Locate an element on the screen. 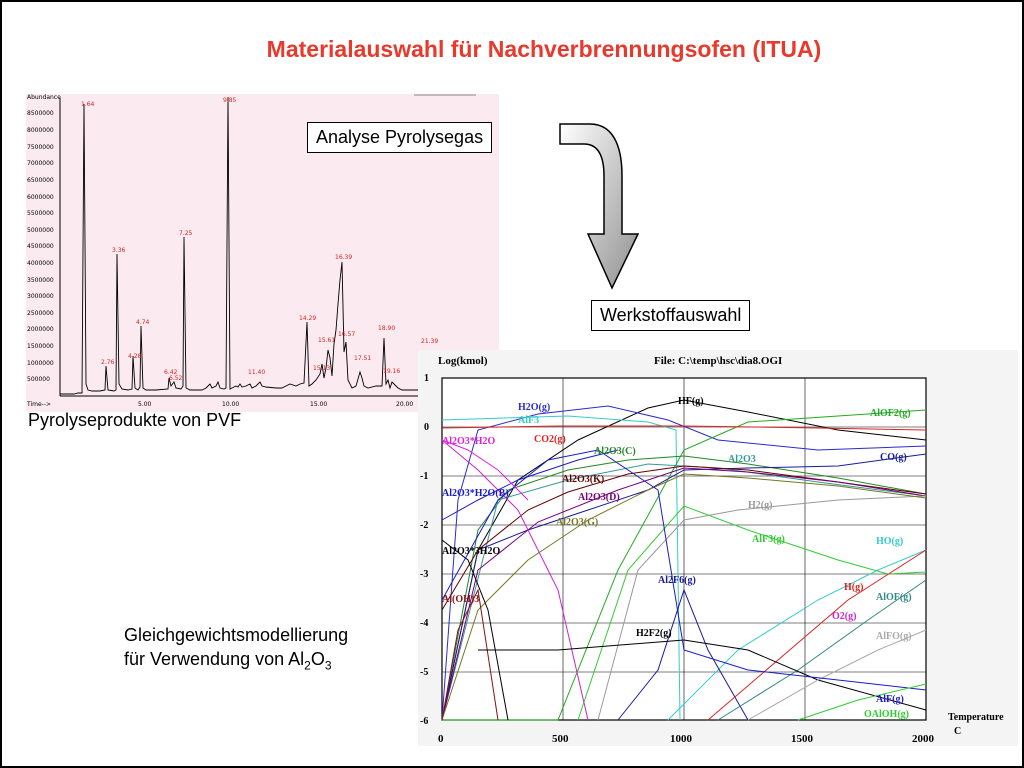  chromatogram-ytick: 4500000 is located at coordinates (40, 246).